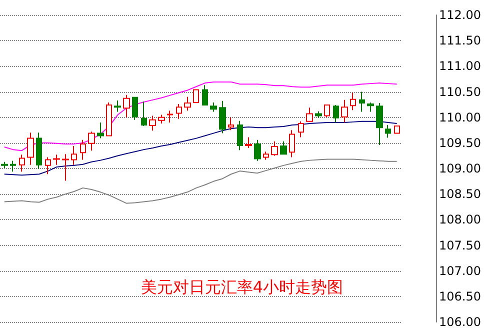 Image resolution: width=484 pixels, height=332 pixels. What do you see at coordinates (460, 245) in the screenshot?
I see `y-tick-label: 107.50` at bounding box center [460, 245].